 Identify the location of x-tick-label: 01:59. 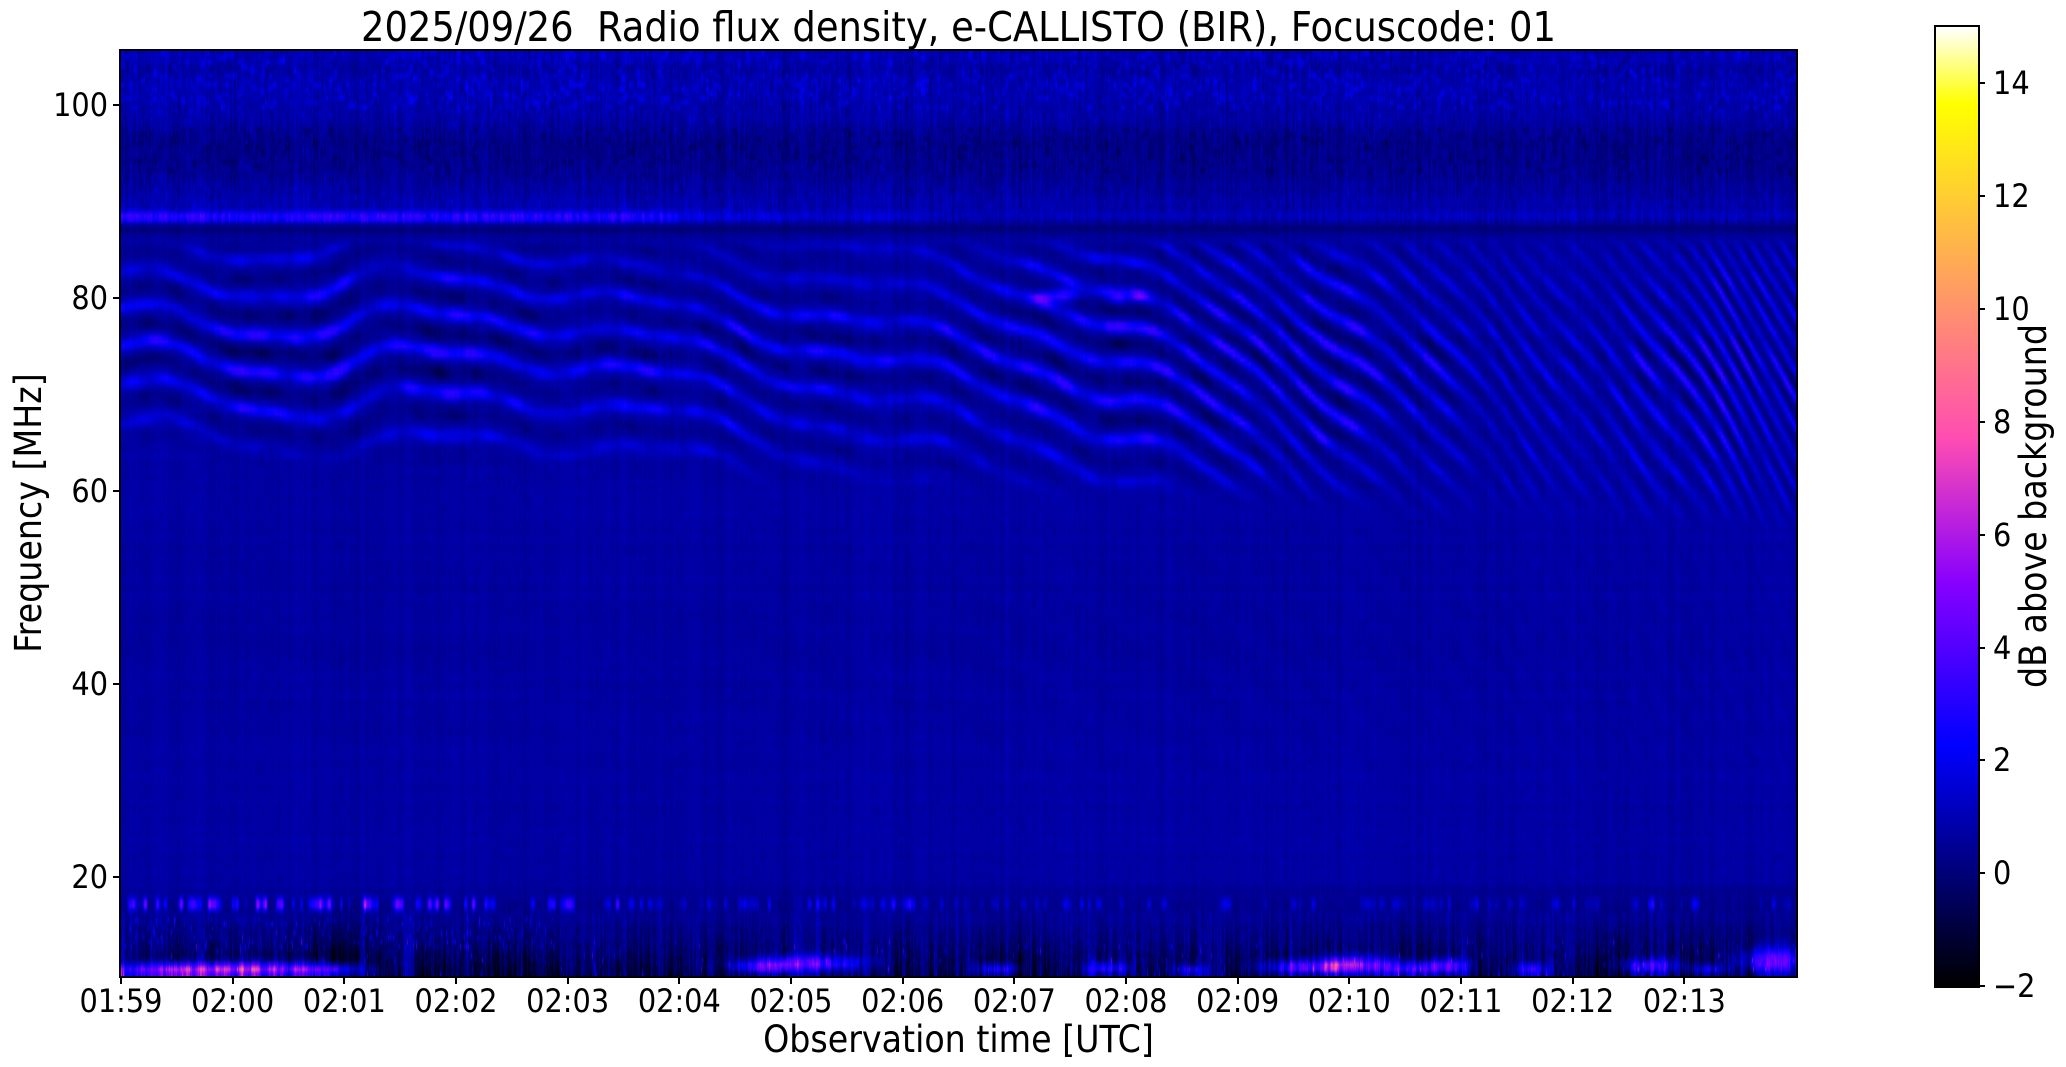
(121, 1001).